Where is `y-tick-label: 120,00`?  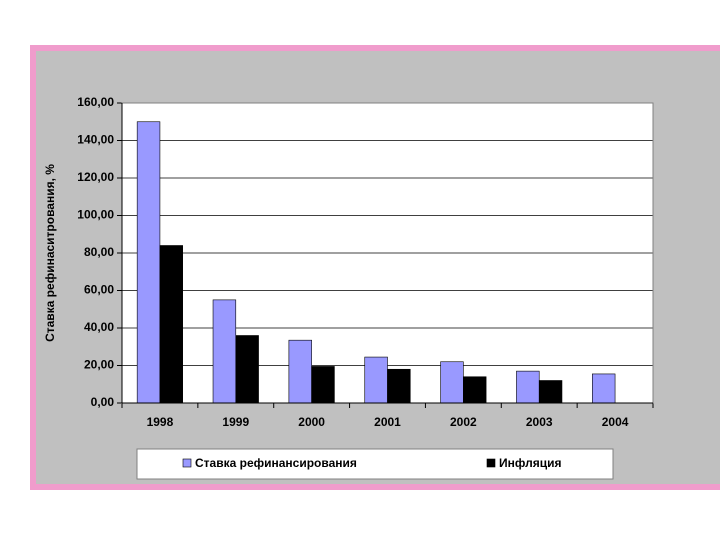 y-tick-label: 120,00 is located at coordinates (95, 177).